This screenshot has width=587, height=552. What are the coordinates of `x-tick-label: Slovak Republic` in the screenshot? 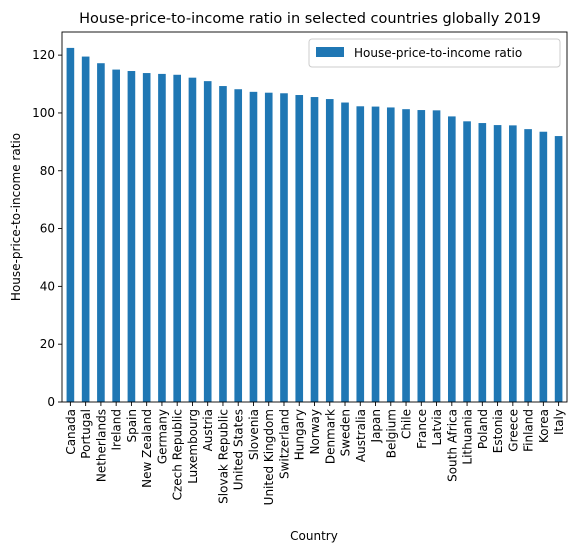 It's located at (223, 456).